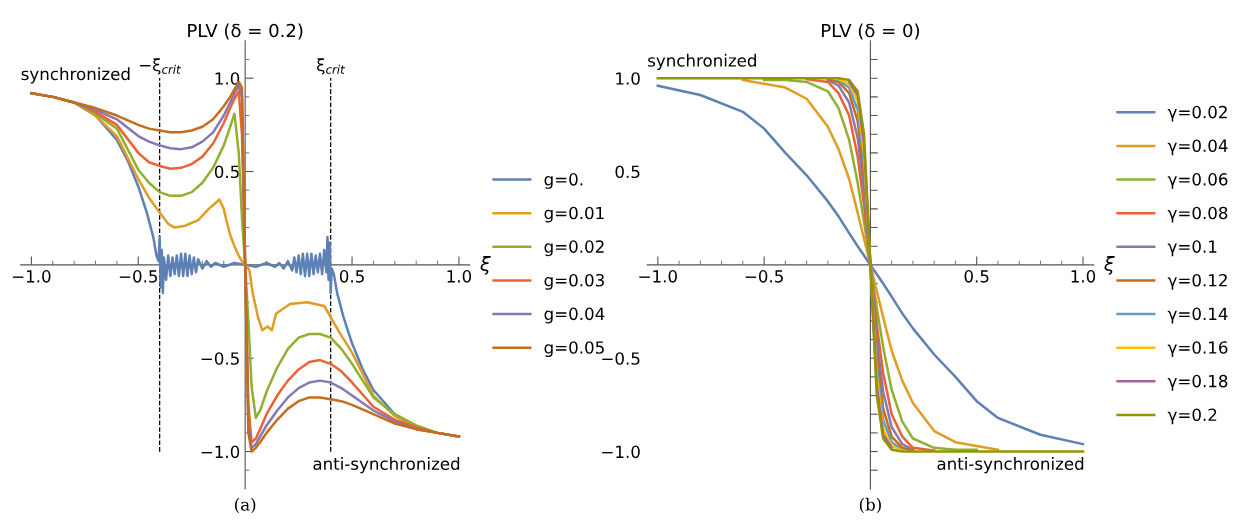 This screenshot has width=1247, height=524. I want to click on ref-line-label: ξ$_{crit}$, so click(331, 66).